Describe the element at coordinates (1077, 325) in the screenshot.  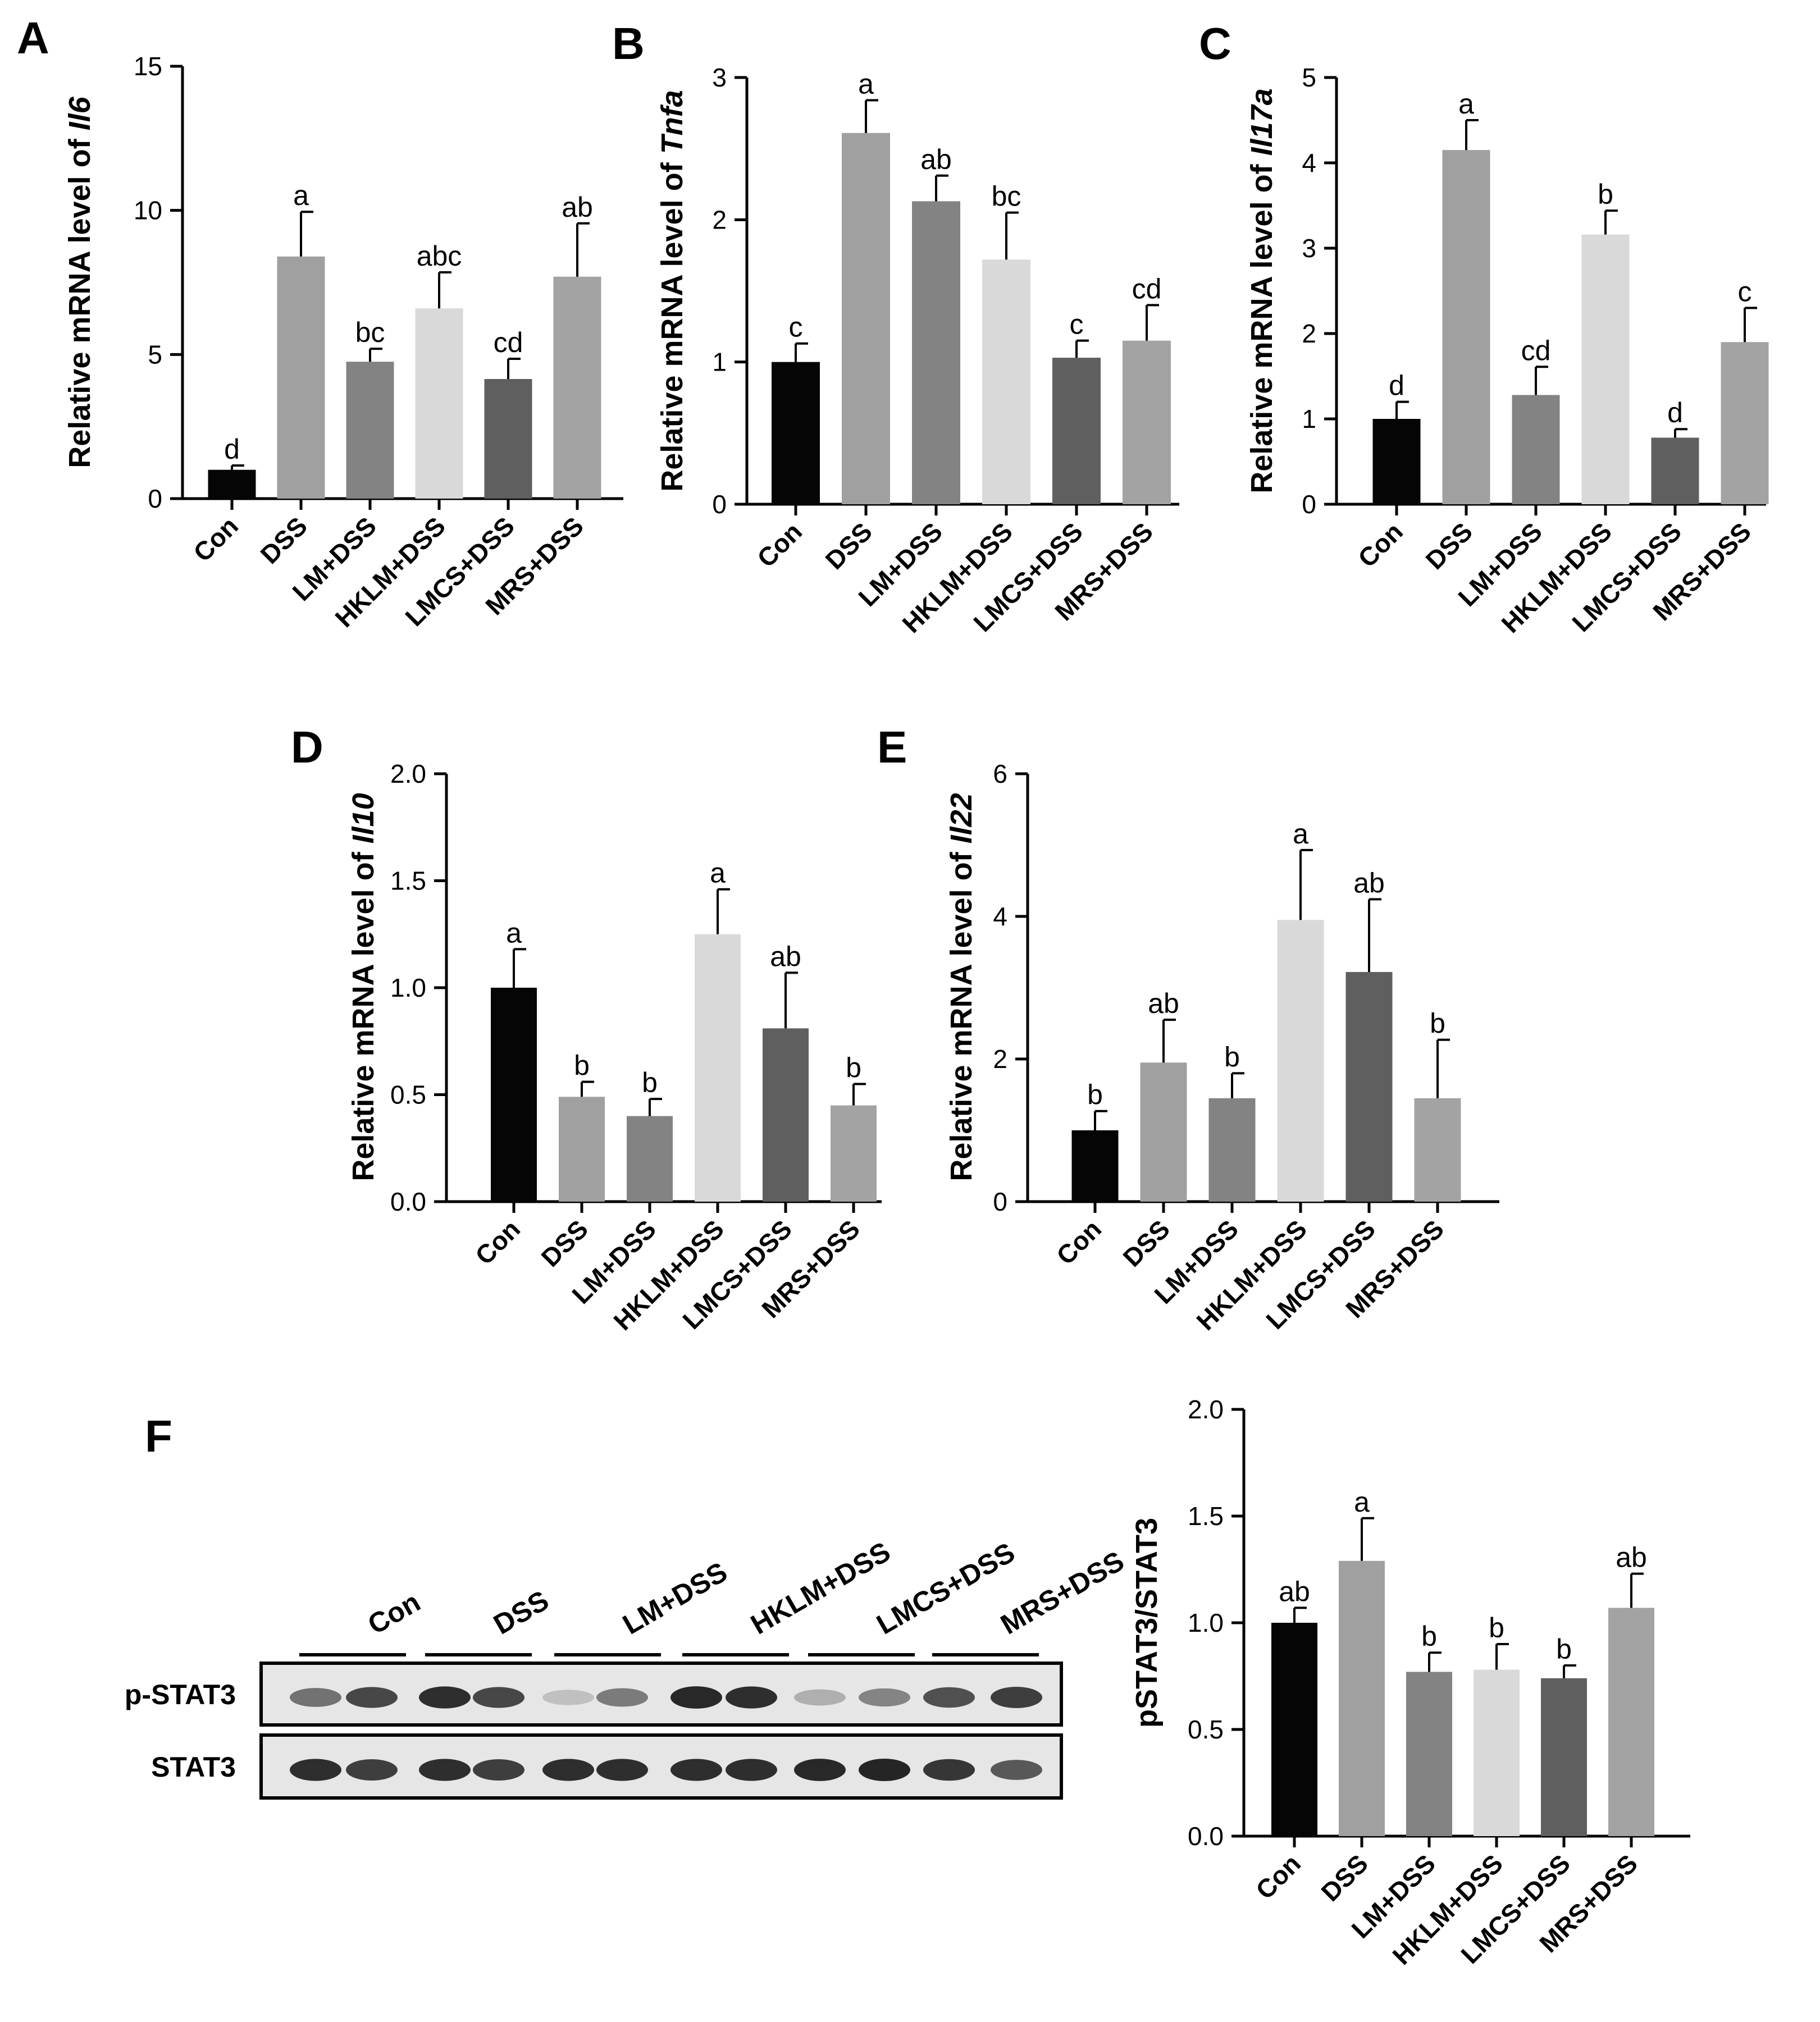
I see `significance-label-lmcs-dss: c` at that location.